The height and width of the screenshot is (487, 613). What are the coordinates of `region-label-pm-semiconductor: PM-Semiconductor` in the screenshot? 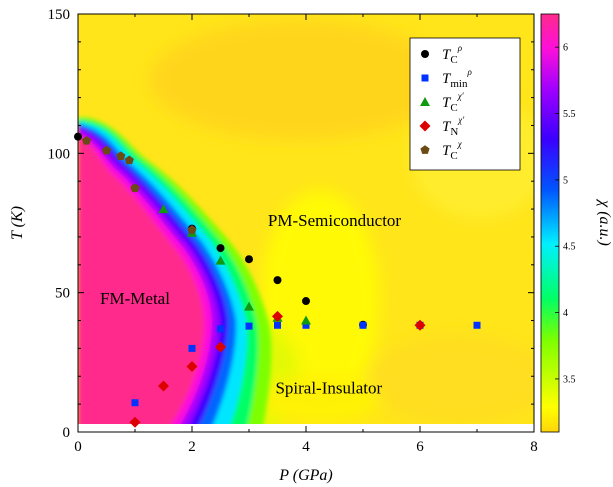 It's located at (334, 220).